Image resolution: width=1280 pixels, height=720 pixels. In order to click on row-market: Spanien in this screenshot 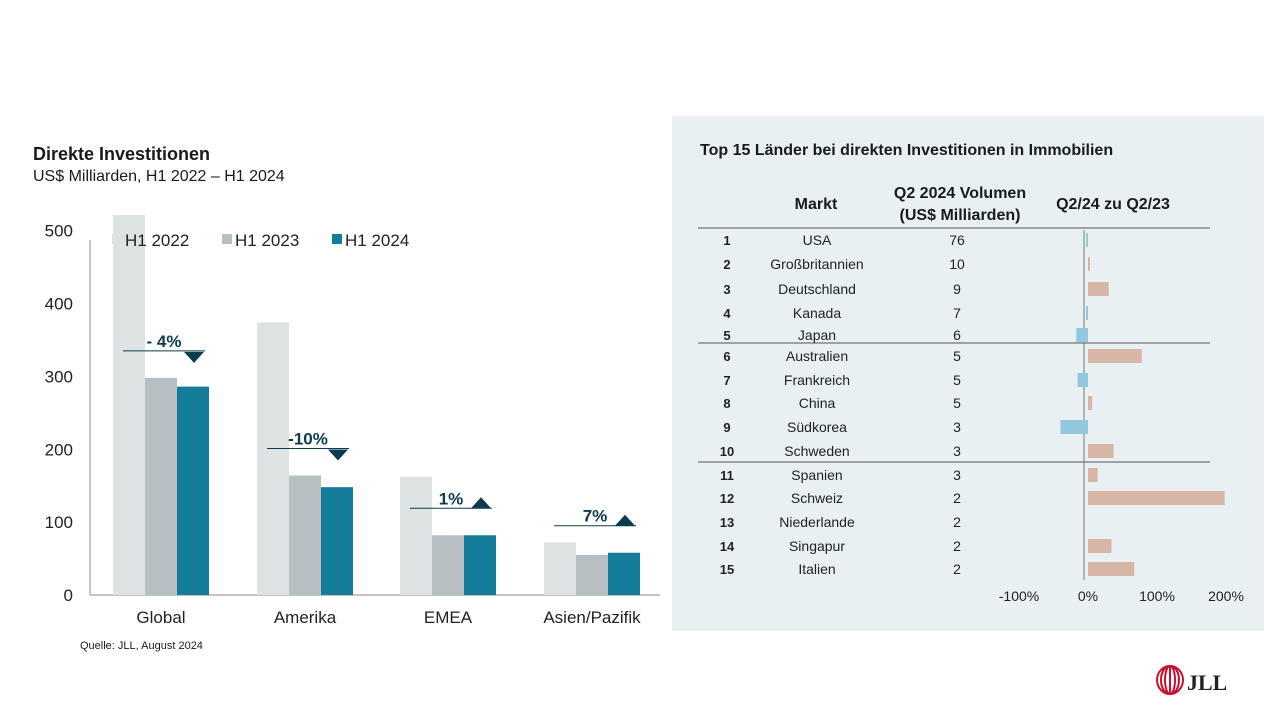, I will do `click(816, 475)`.